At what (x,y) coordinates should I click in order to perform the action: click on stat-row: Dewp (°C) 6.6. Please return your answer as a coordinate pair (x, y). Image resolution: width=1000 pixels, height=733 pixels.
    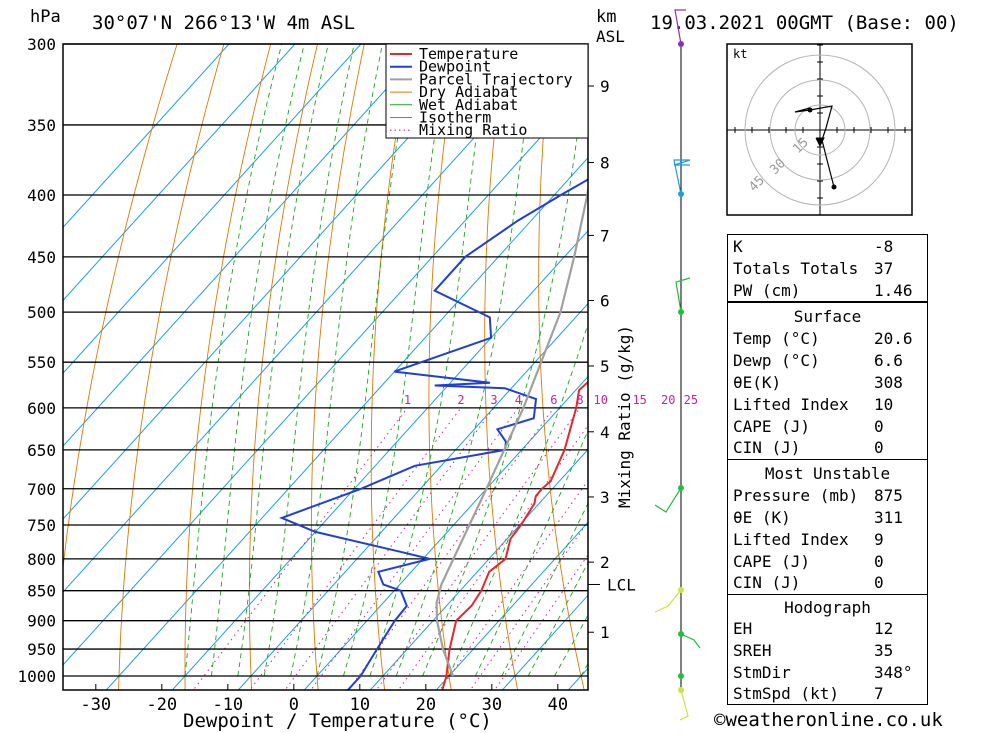
    Looking at the image, I should click on (827, 360).